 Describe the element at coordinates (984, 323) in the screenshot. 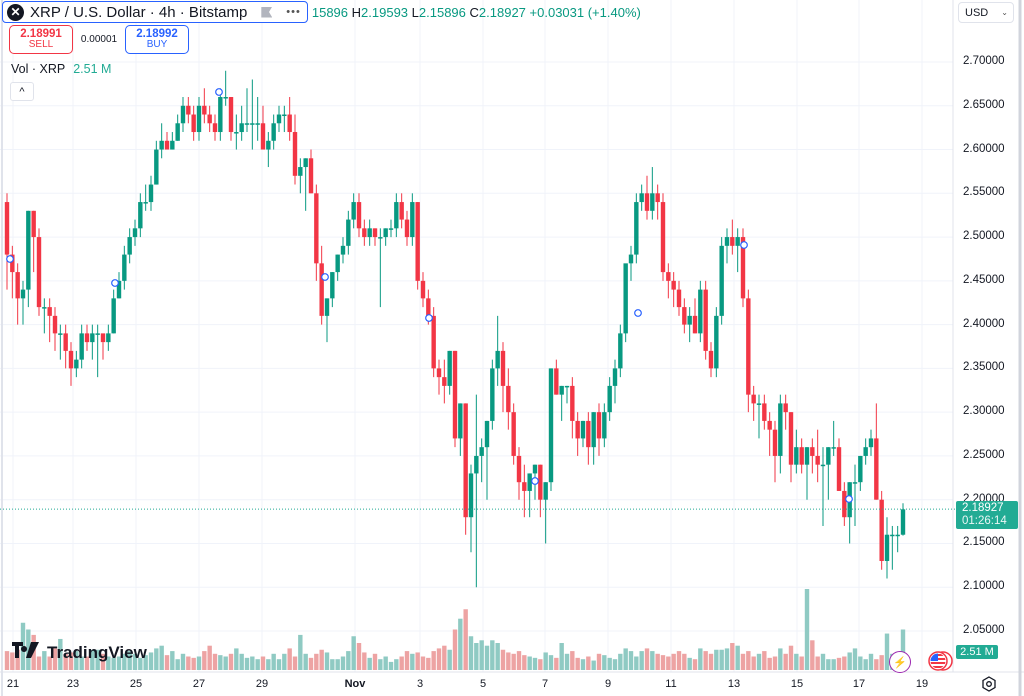

I see `price-tick-label: 2.40000` at that location.